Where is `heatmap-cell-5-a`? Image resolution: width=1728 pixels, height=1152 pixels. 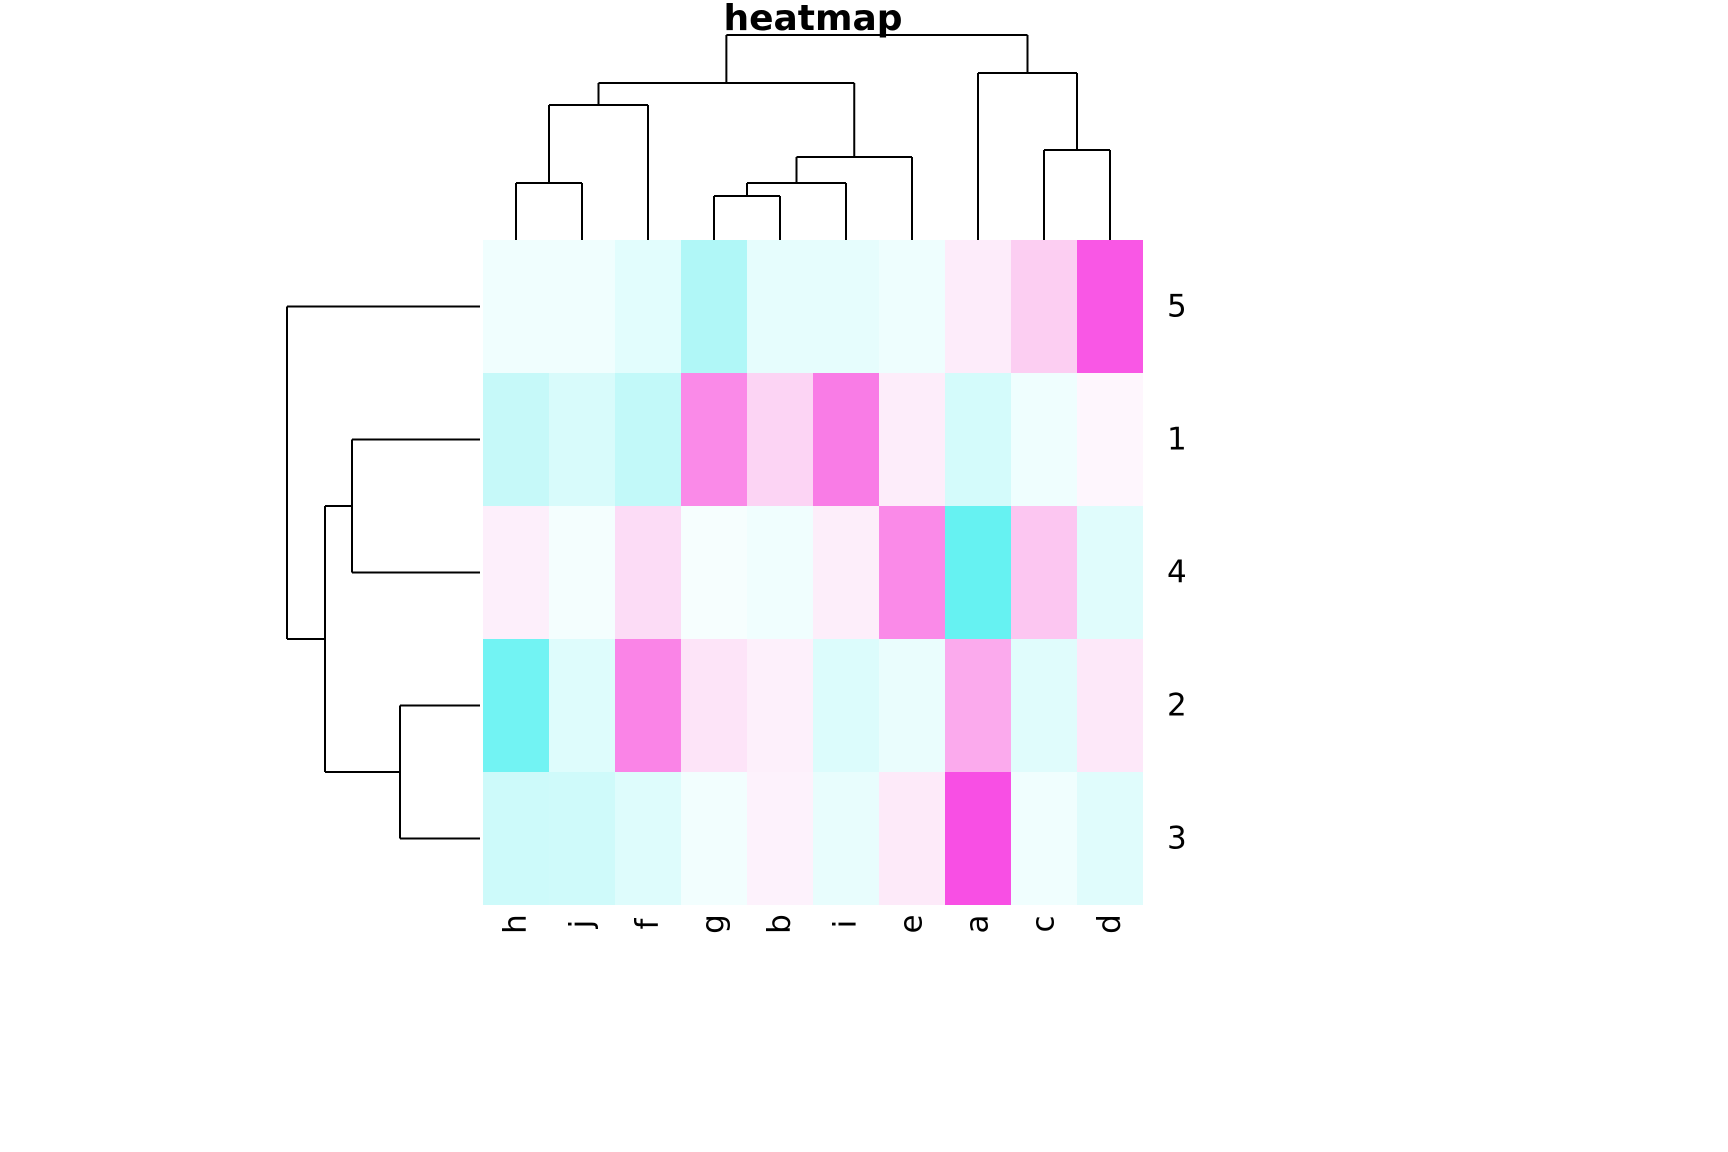
heatmap-cell-5-a is located at coordinates (978, 306).